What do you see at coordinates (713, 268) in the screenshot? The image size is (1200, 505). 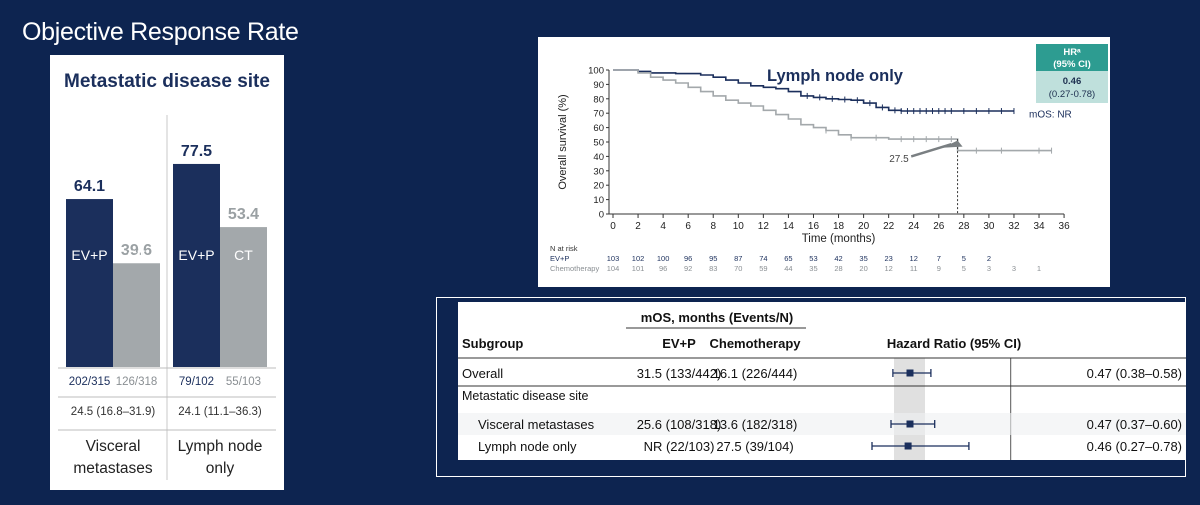 I see `km-n-at-risk-value: 83` at bounding box center [713, 268].